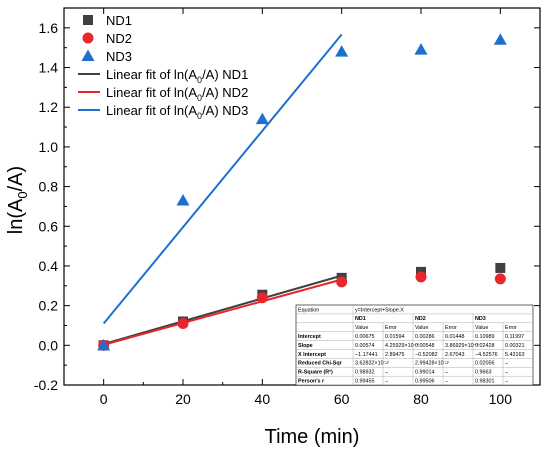 The image size is (550, 452). I want to click on legend-marker-nd2, so click(88, 38).